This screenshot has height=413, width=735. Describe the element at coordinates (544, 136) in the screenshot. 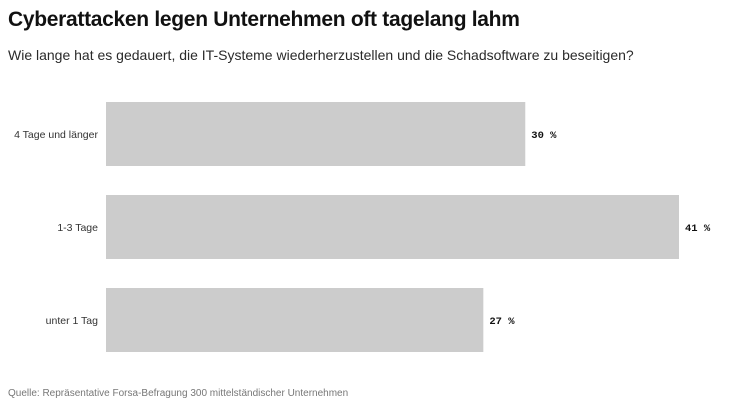

I see `value-label: 30 %` at that location.